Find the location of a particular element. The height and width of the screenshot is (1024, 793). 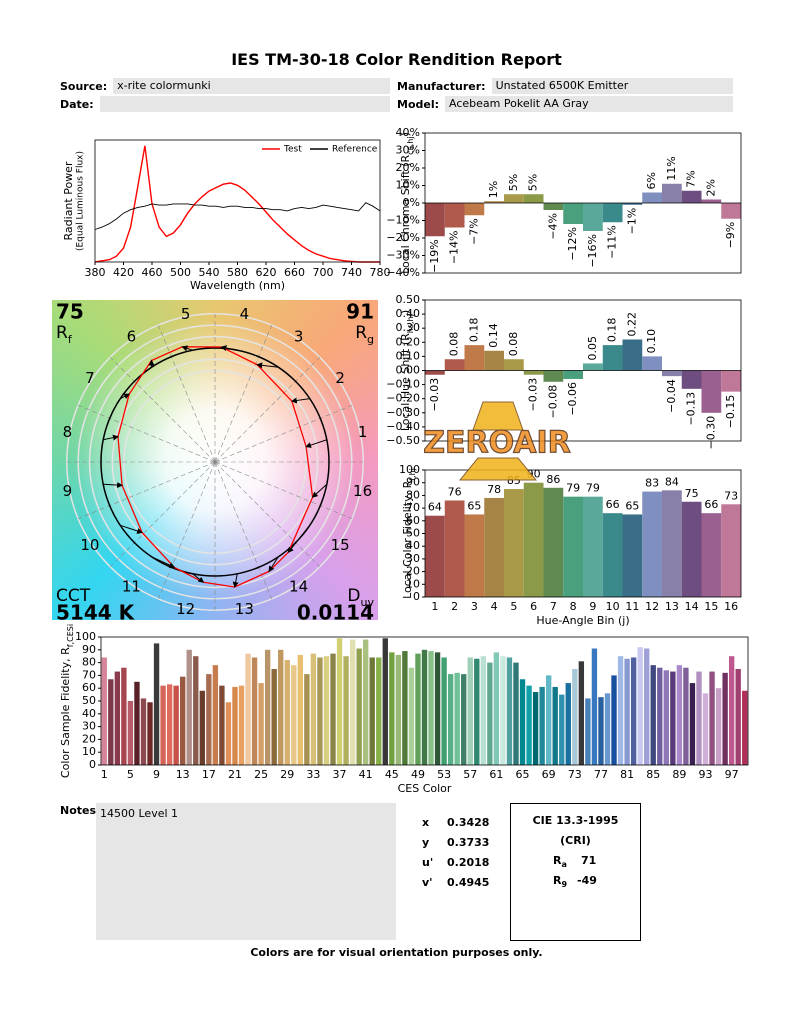

x-tick-label: 420 is located at coordinates (123, 272).